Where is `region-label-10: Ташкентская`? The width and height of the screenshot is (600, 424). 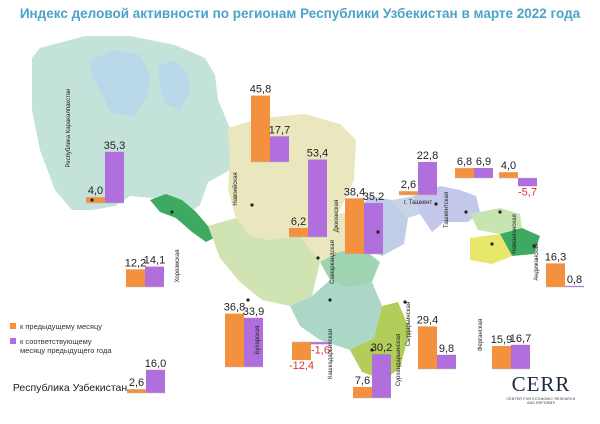
region-label-10: Ташкентская is located at coordinates (447, 210).